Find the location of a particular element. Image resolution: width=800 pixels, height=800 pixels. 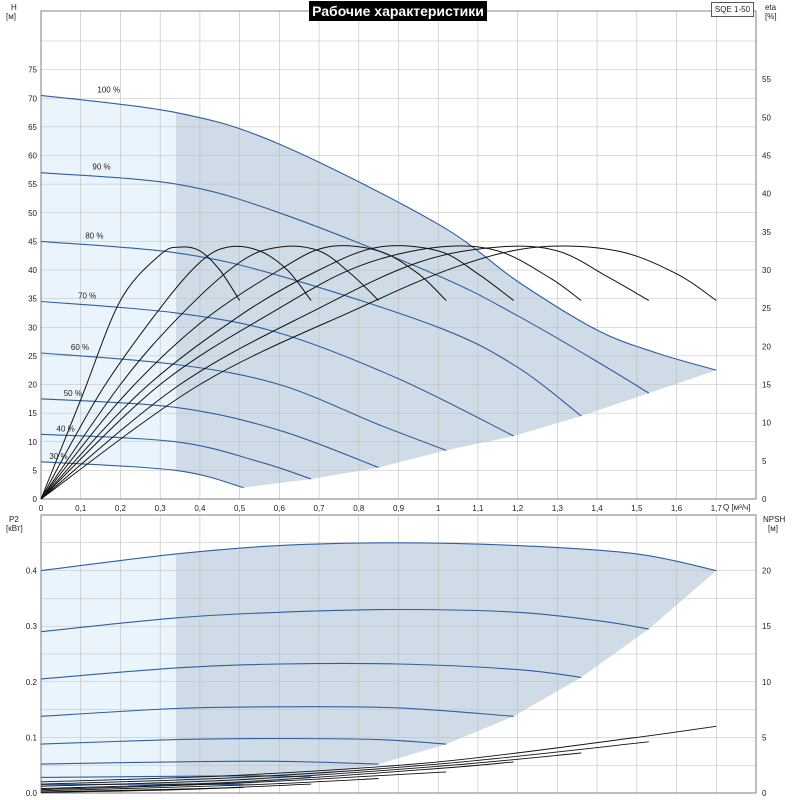

npsh-tick-label: 10 is located at coordinates (766, 682).